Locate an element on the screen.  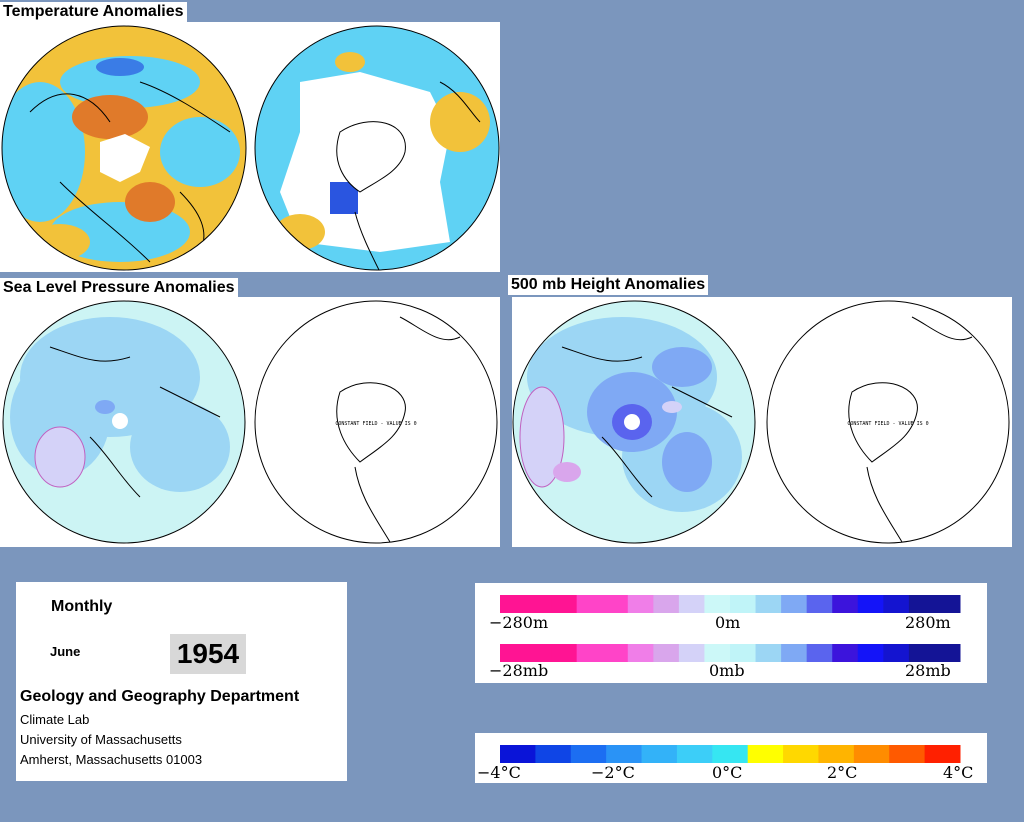
temperature-legend: −4°C −2°C 0°C 2°C 4°C is located at coordinates (731, 758).